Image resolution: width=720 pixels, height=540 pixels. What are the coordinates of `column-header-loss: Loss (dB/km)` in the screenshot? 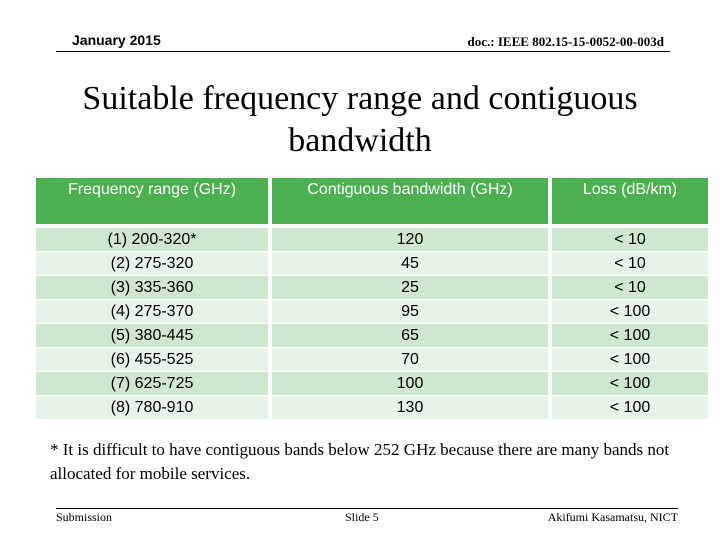 It's located at (630, 201).